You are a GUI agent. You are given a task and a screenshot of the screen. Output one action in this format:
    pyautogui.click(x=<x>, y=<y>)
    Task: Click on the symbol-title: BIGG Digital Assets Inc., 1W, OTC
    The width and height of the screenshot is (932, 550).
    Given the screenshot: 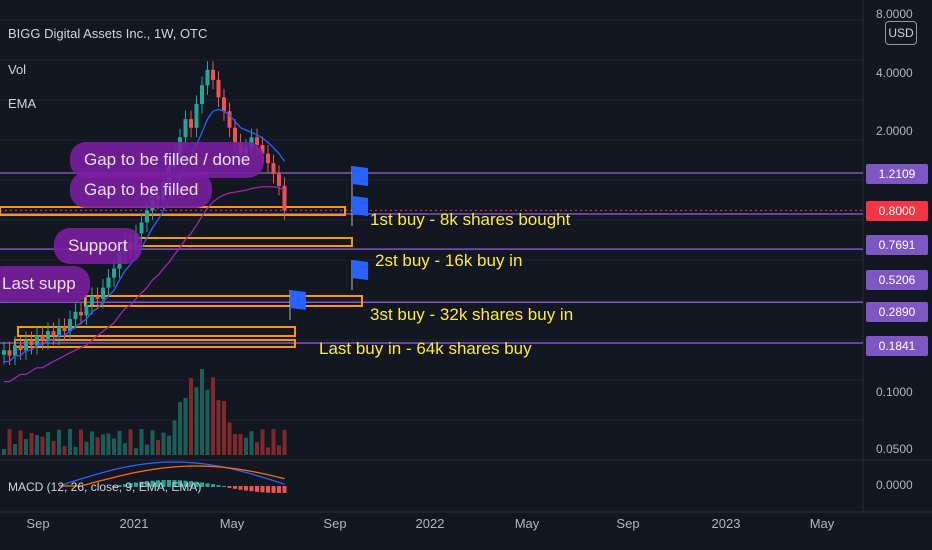 What is the action you would take?
    pyautogui.click(x=108, y=33)
    